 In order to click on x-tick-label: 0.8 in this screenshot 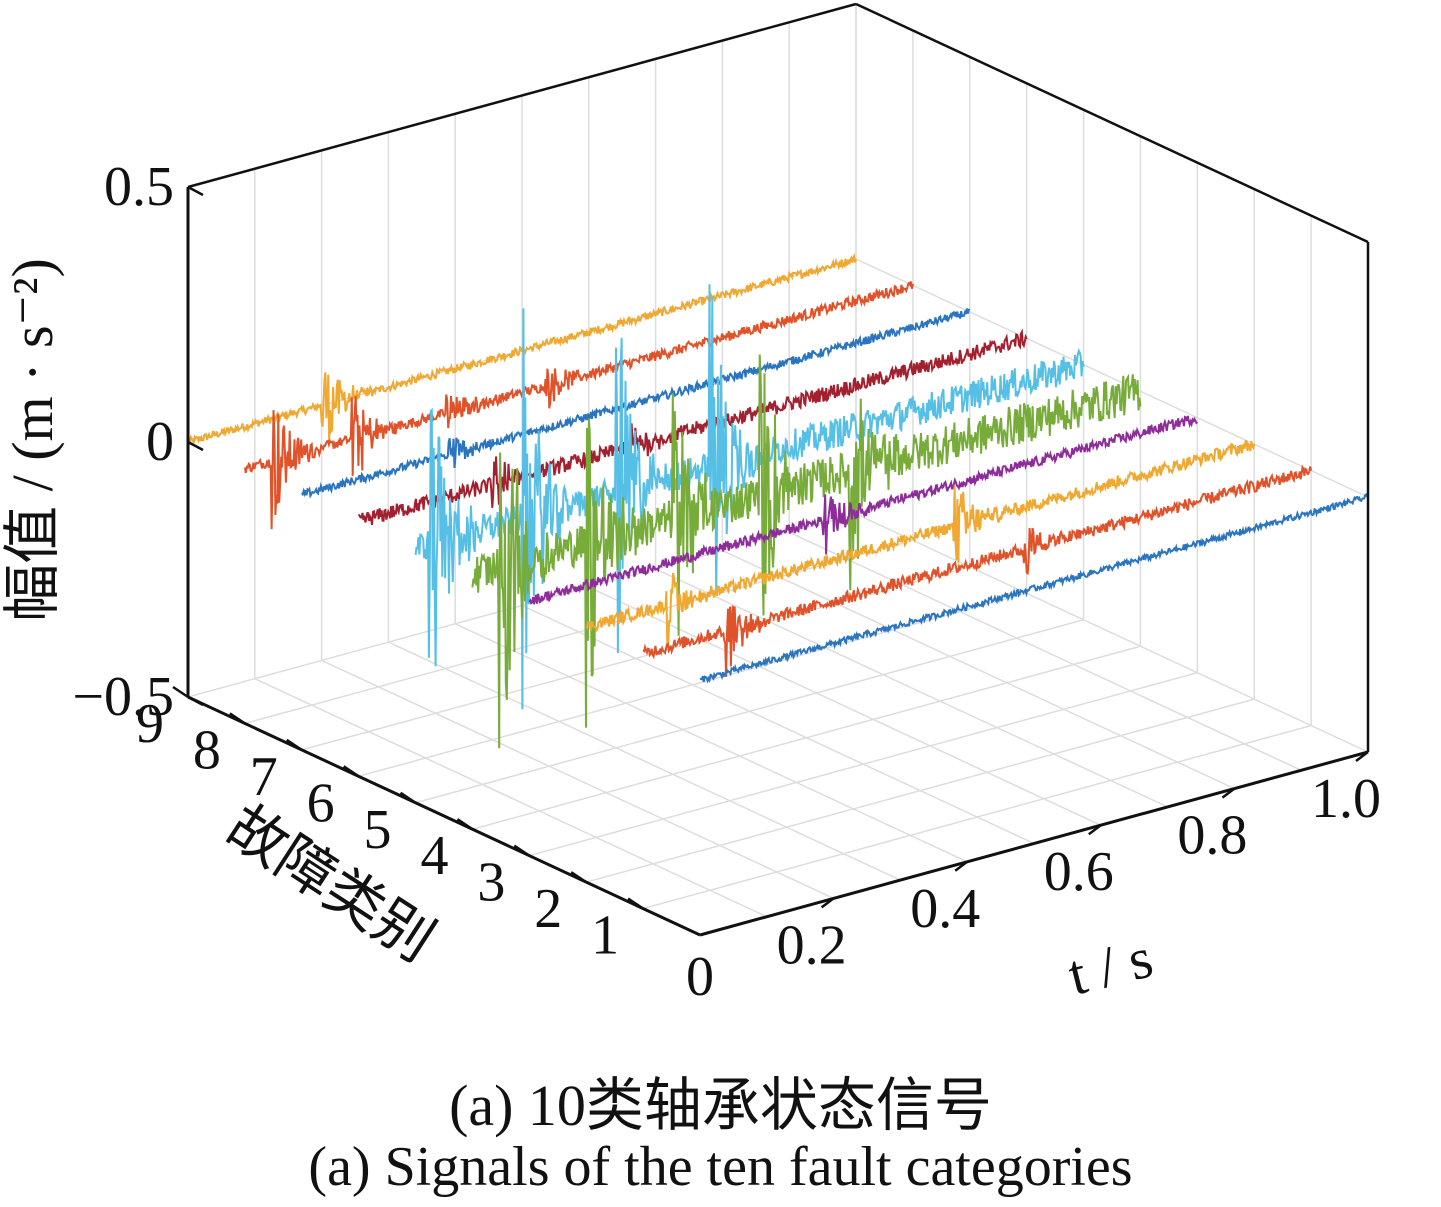, I will do `click(1212, 836)`.